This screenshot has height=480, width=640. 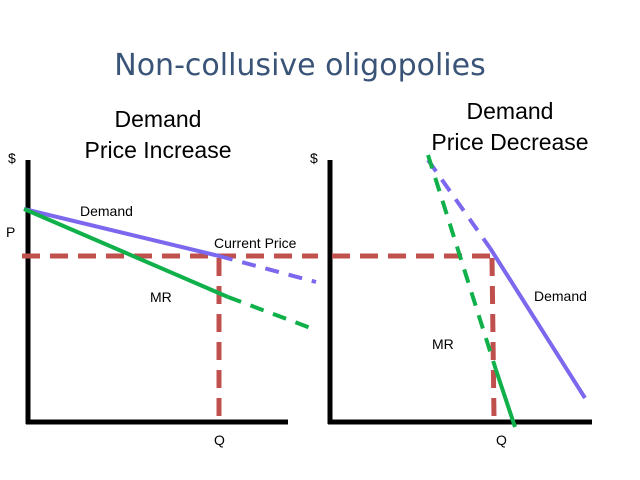 I want to click on right-mr-dashed-line, so click(x=462, y=262).